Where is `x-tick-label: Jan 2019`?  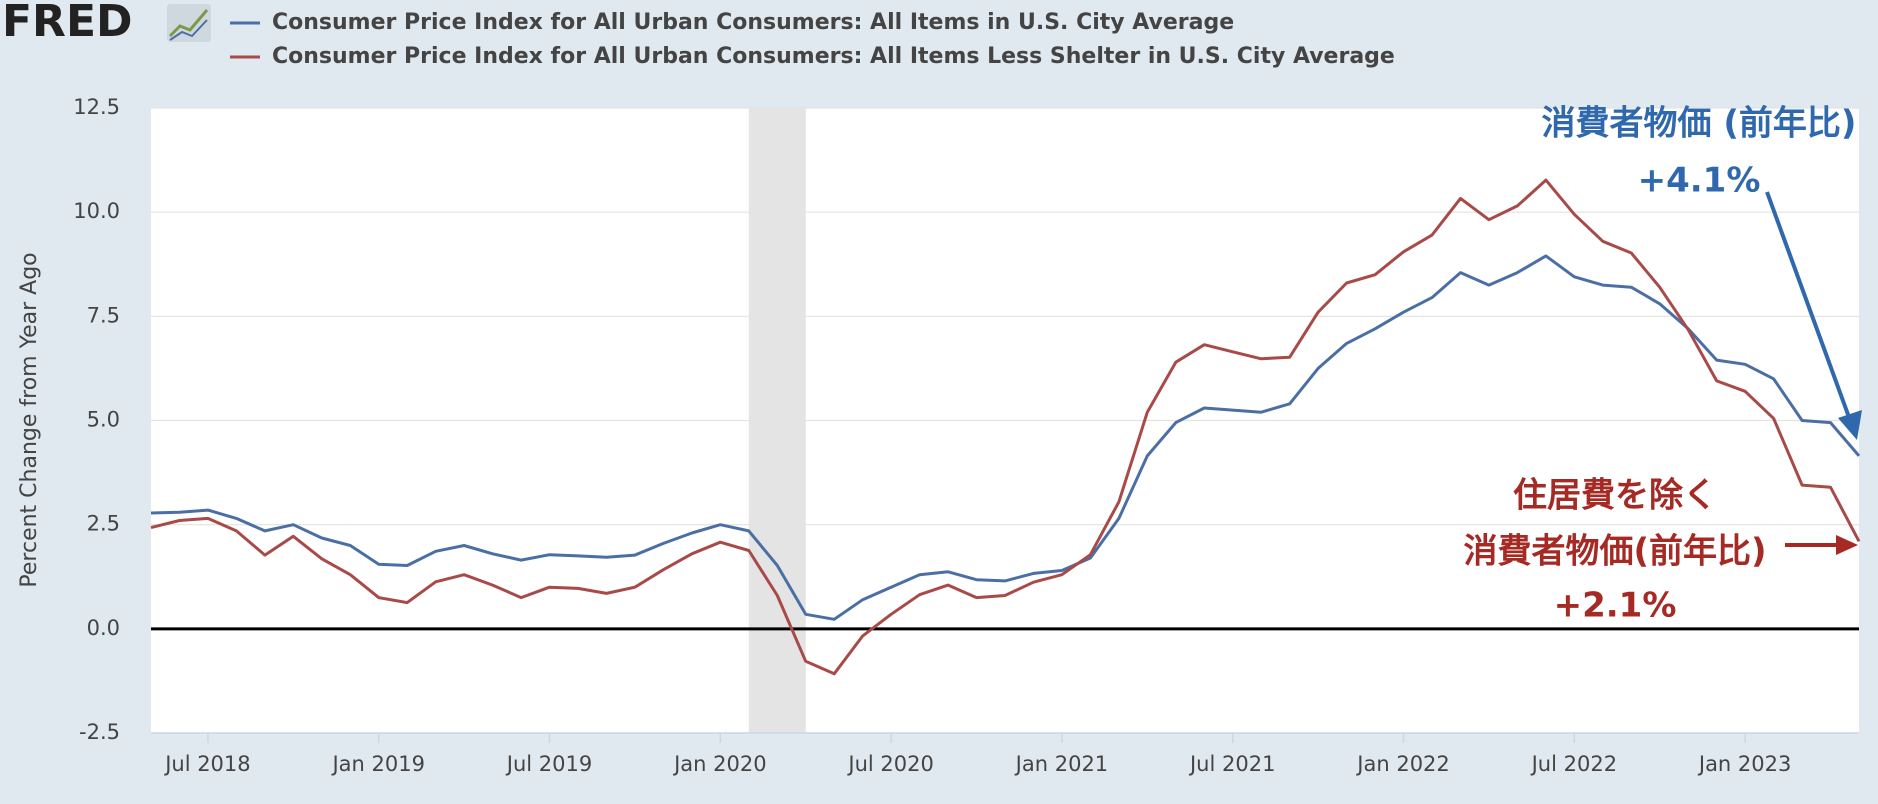
x-tick-label: Jan 2019 is located at coordinates (377, 764).